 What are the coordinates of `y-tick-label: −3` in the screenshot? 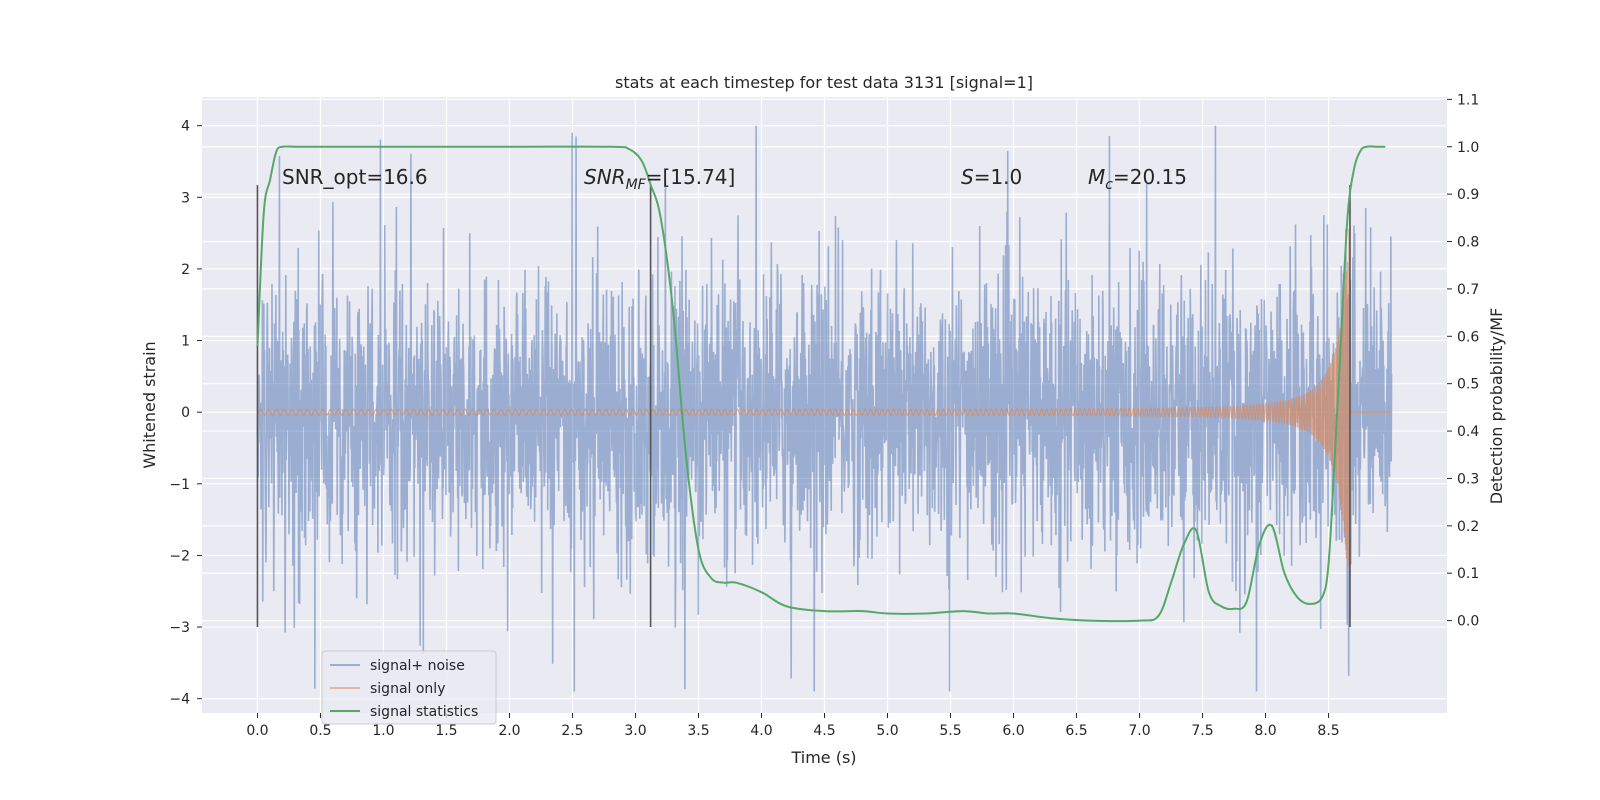 It's located at (179, 628).